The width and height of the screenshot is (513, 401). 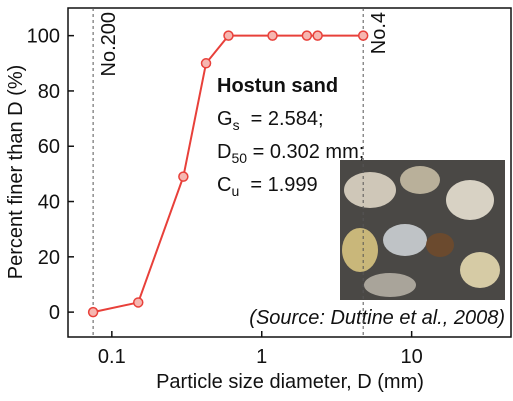 What do you see at coordinates (49, 258) in the screenshot?
I see `y-tick-label: 20` at bounding box center [49, 258].